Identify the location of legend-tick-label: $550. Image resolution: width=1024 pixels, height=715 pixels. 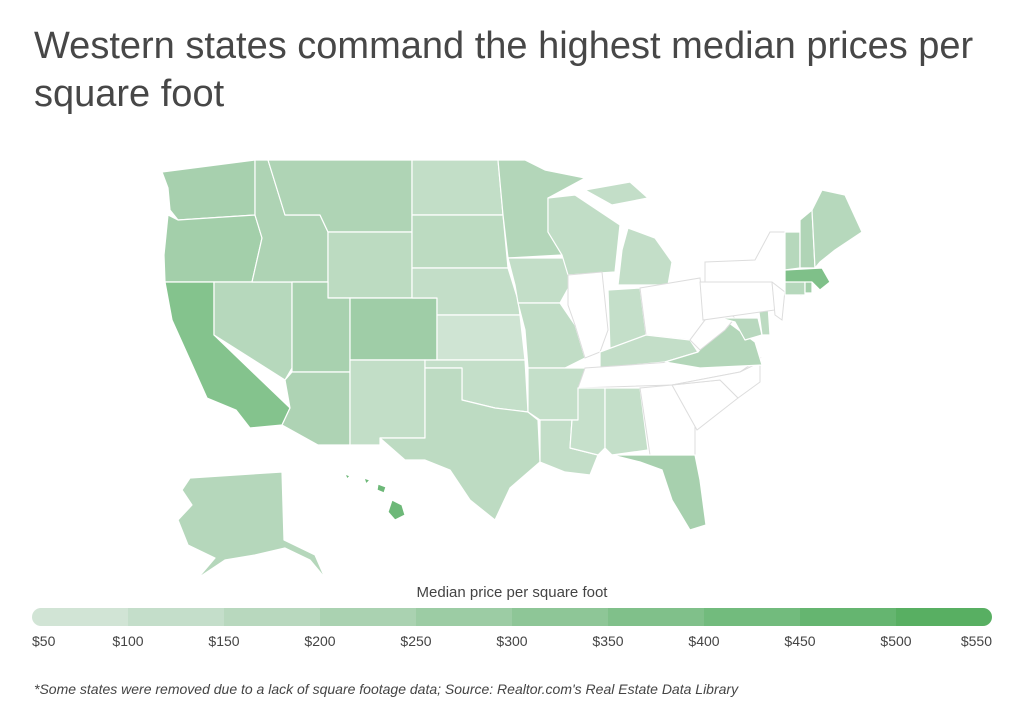
(976, 641).